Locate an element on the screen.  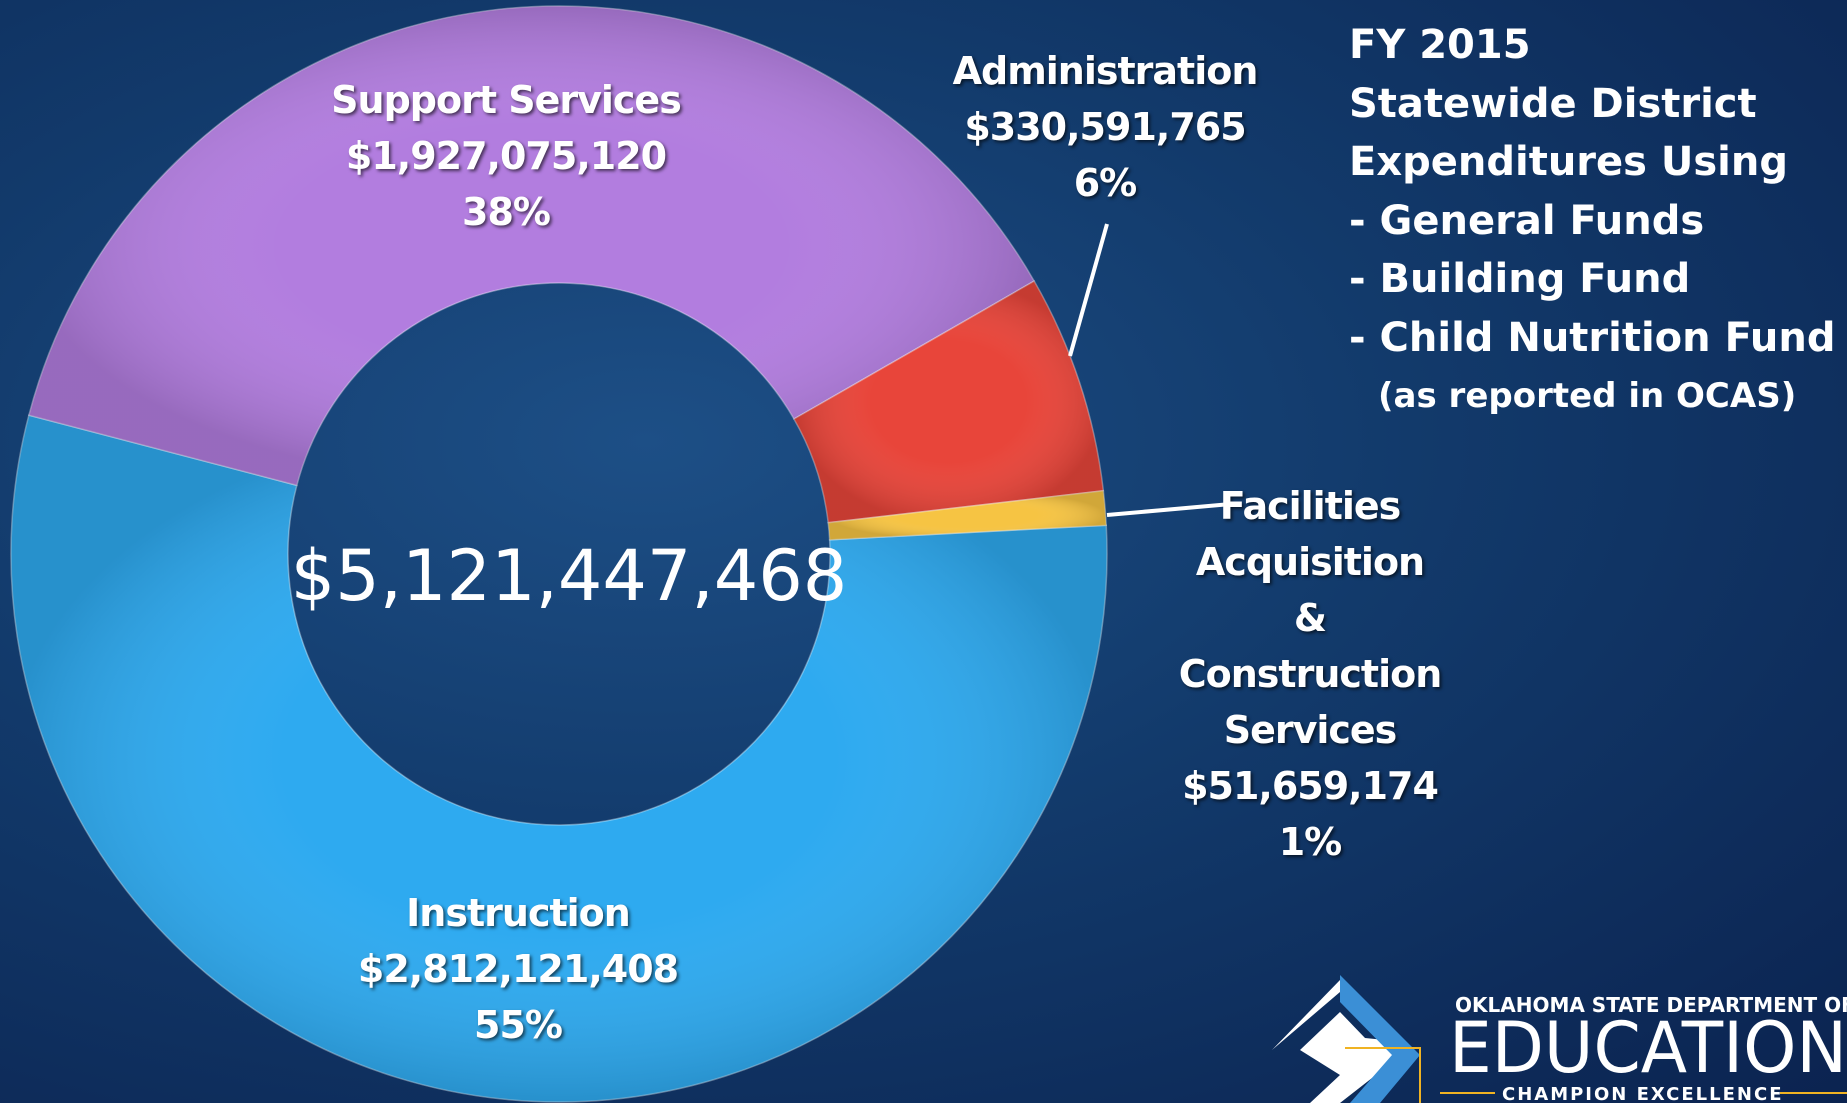
title-line: FY 2015 is located at coordinates (1440, 45).